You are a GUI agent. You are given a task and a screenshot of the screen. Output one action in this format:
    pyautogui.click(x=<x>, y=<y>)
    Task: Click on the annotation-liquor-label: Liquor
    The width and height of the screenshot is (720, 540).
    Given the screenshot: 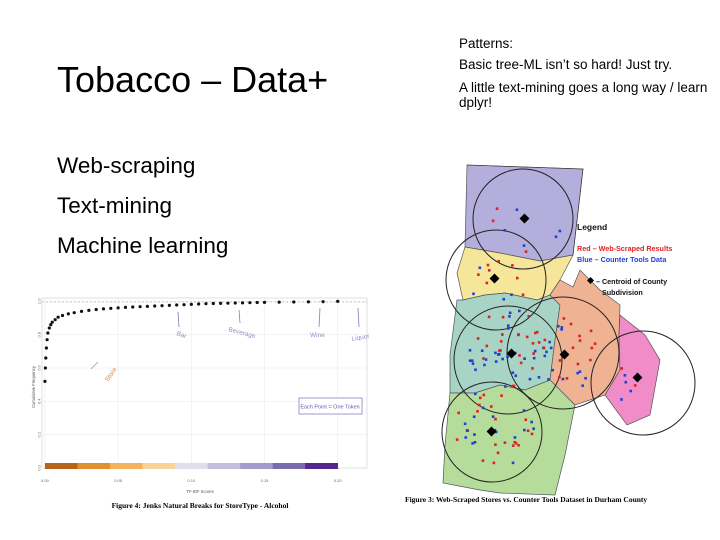 What is the action you would take?
    pyautogui.click(x=361, y=338)
    